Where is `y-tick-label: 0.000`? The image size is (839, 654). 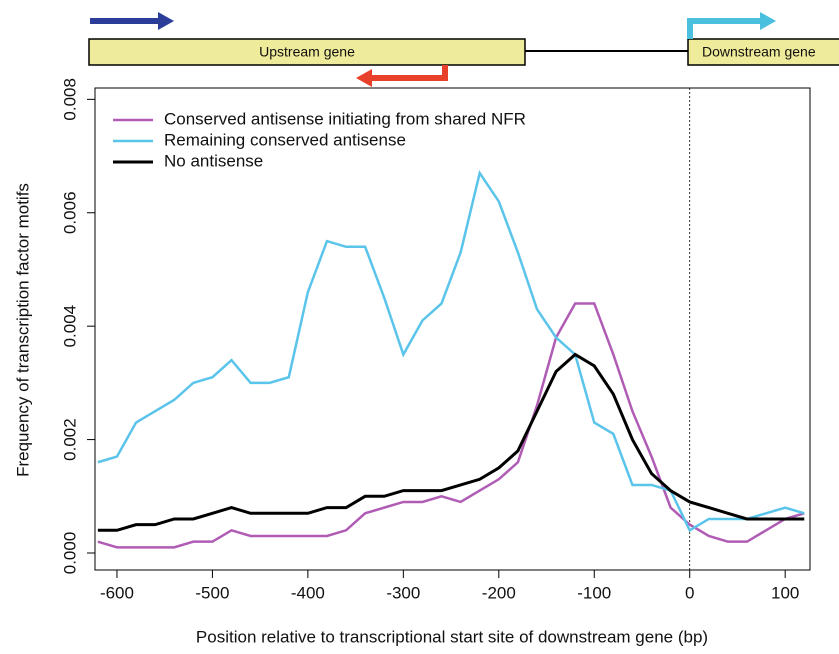
y-tick-label: 0.000 is located at coordinates (69, 553).